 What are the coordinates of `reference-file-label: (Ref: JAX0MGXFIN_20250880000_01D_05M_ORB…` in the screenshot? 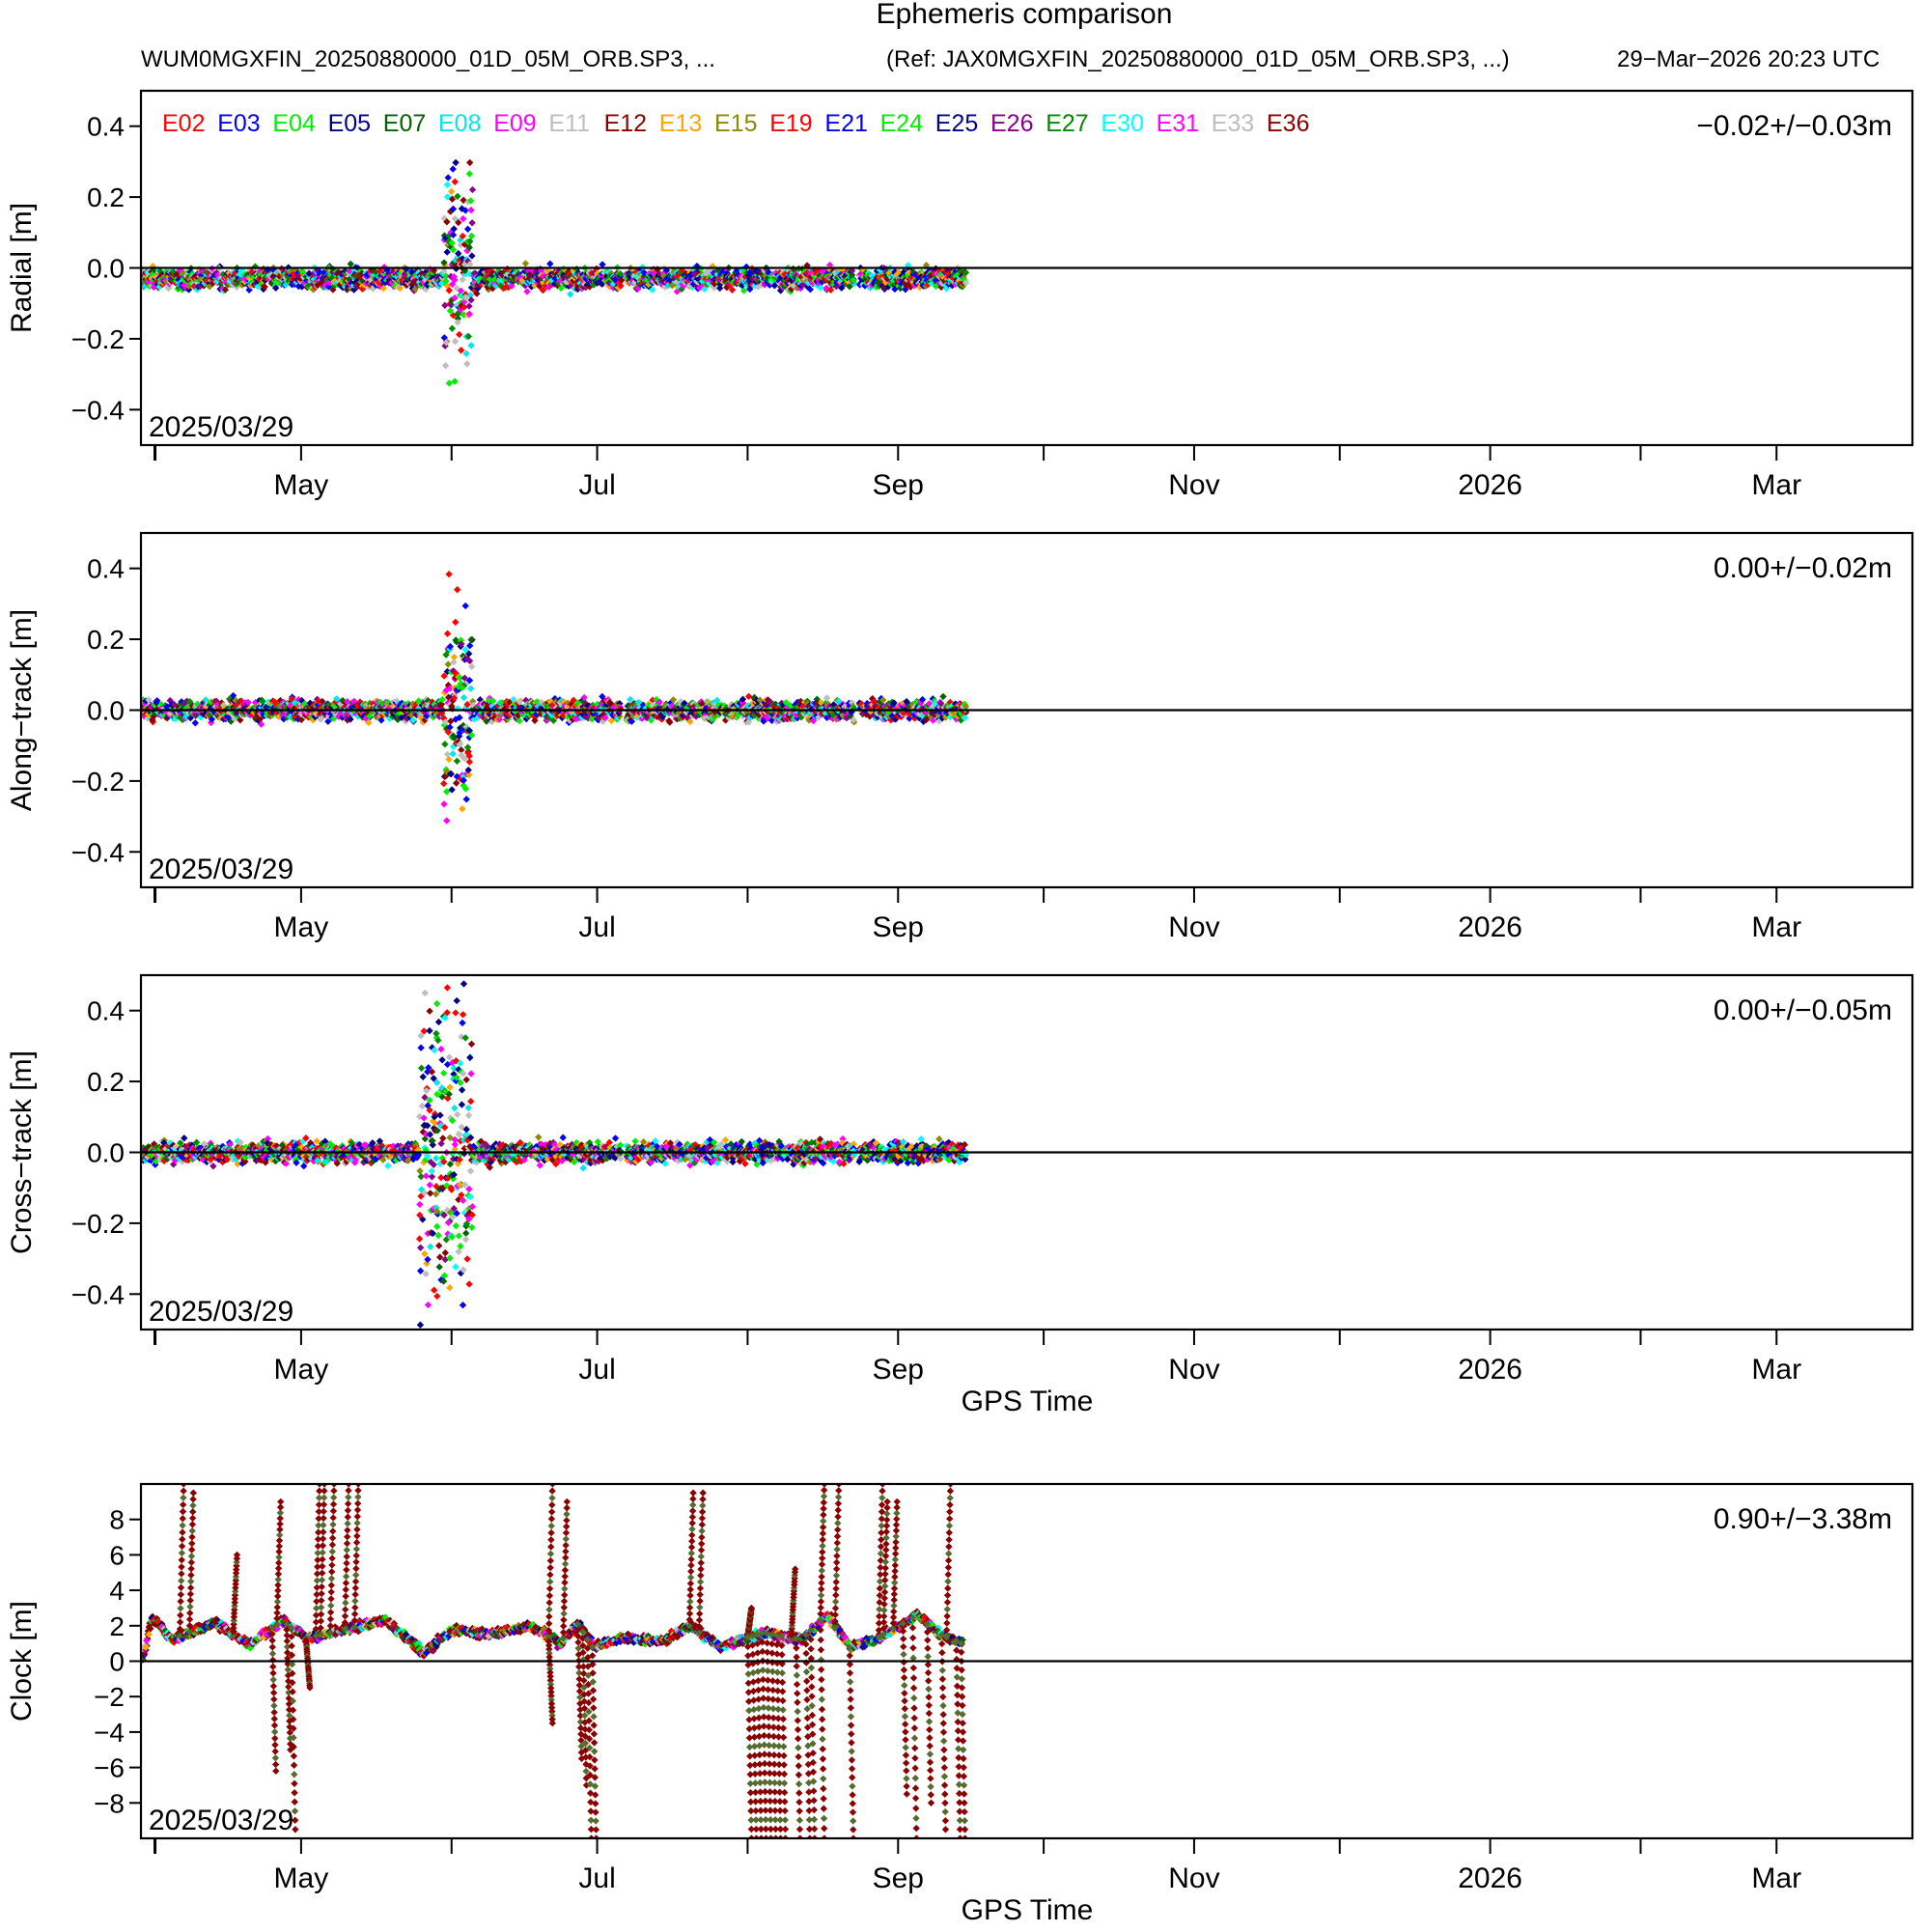 It's located at (1198, 59).